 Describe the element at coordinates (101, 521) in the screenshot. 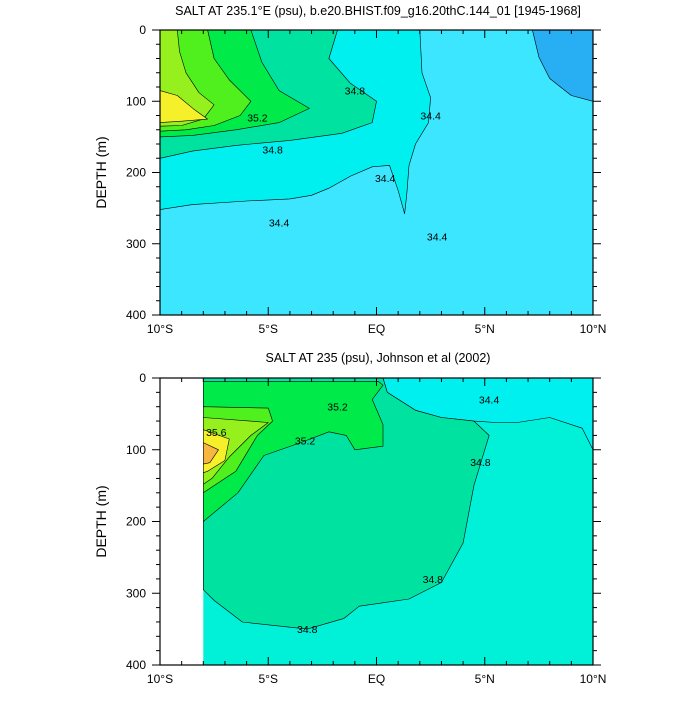

I see `bottom-panel-y-axis-label: DEPTH (m)` at that location.